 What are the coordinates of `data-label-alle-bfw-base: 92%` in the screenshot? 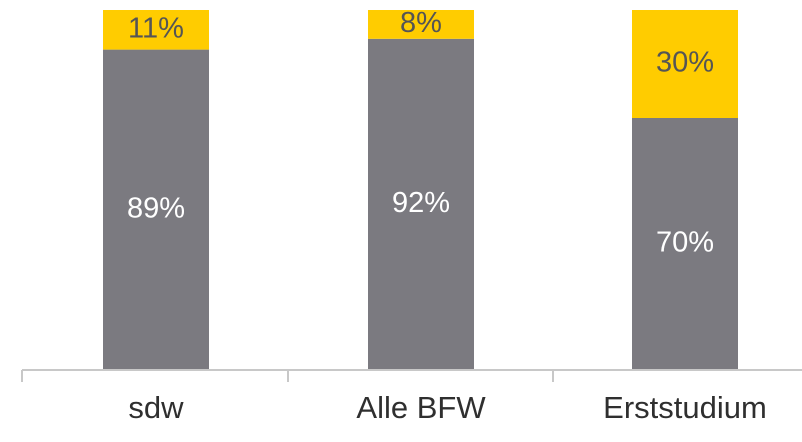 It's located at (421, 203).